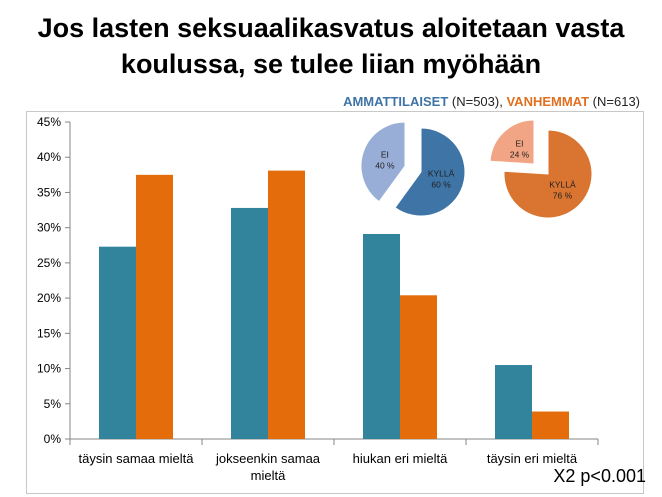 The height and width of the screenshot is (497, 662). I want to click on y-tick-label: 35%, so click(49, 192).